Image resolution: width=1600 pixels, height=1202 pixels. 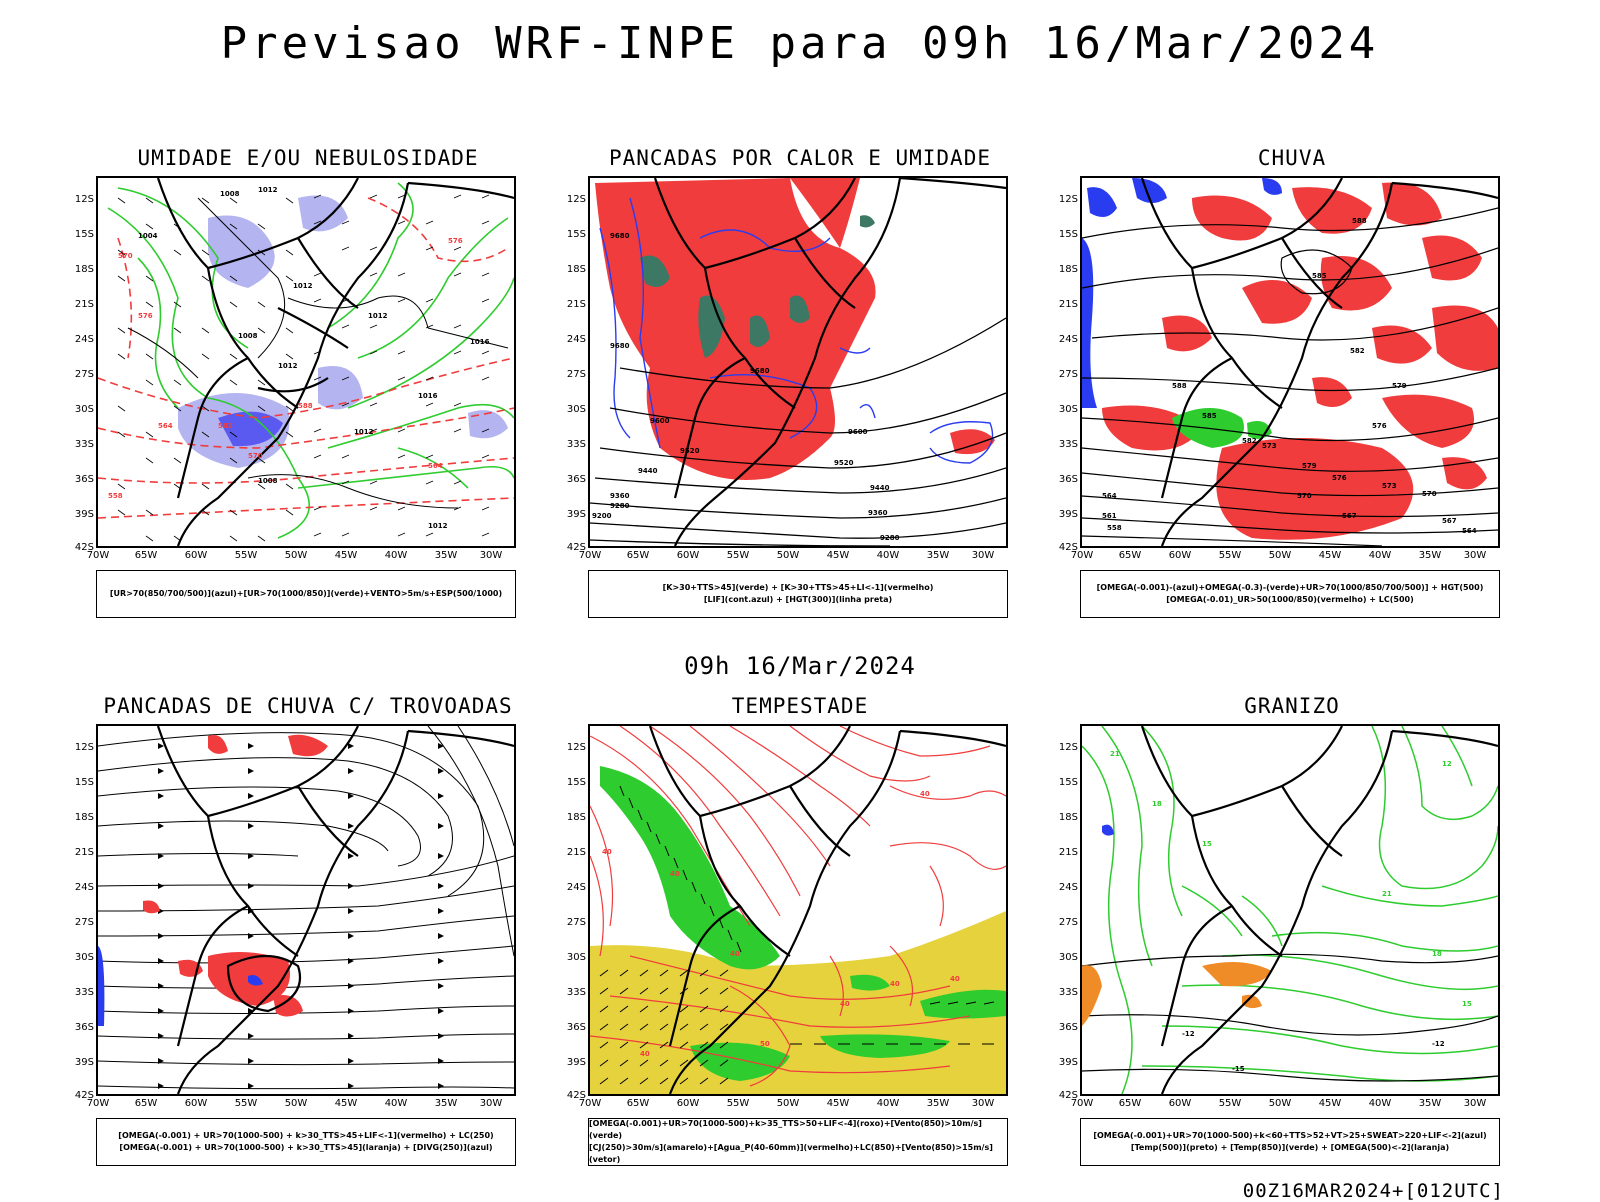 I want to click on rs-outline, so click(x=264, y=984).